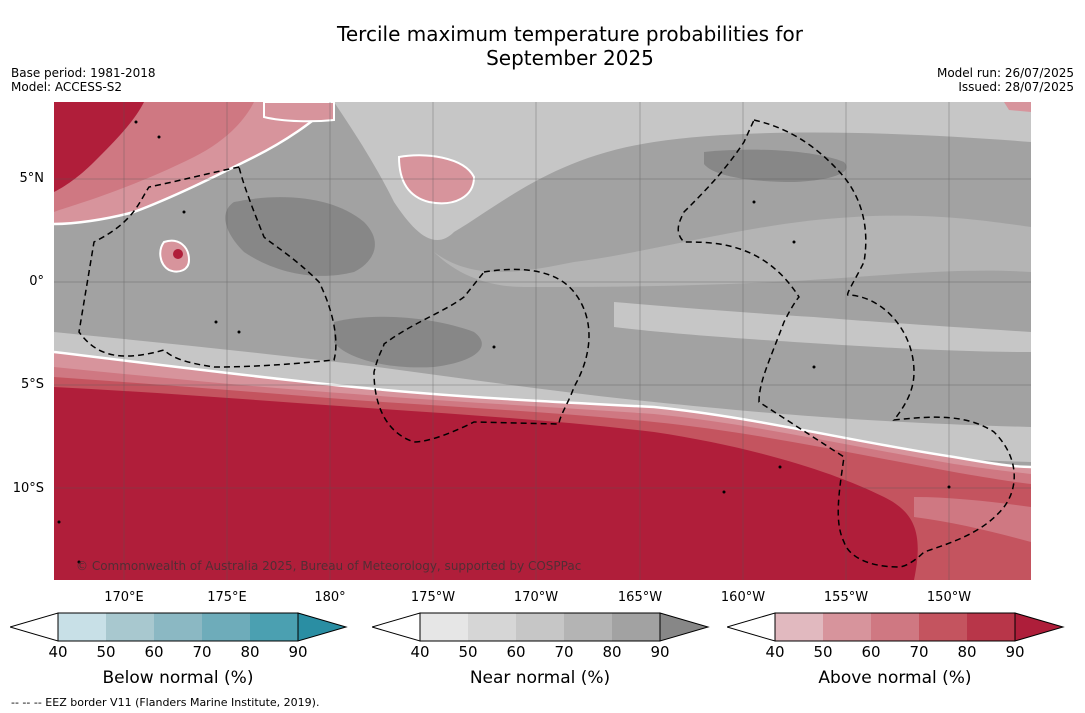 Image resolution: width=1085 pixels, height=713 pixels. Describe the element at coordinates (570, 58) in the screenshot. I see `title-line-2: September 2025` at that location.